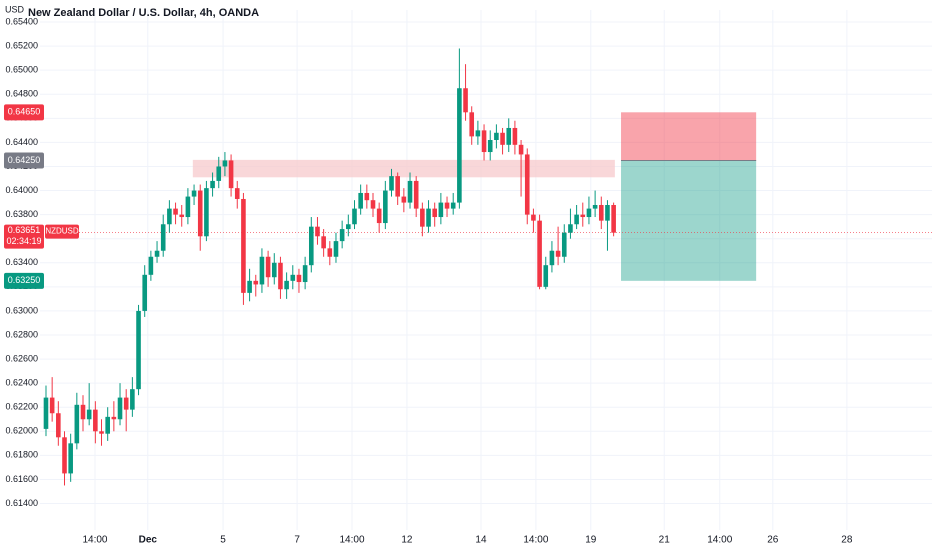 This screenshot has height=550, width=932. What do you see at coordinates (21, 407) in the screenshot?
I see `y-tick-label: 0.62200` at bounding box center [21, 407].